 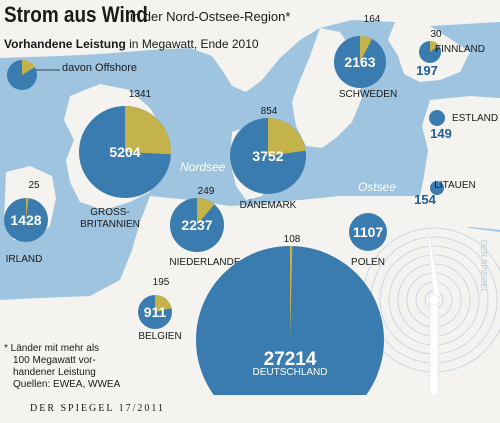 I want to click on label-offshore-value: 249, so click(x=206, y=191).